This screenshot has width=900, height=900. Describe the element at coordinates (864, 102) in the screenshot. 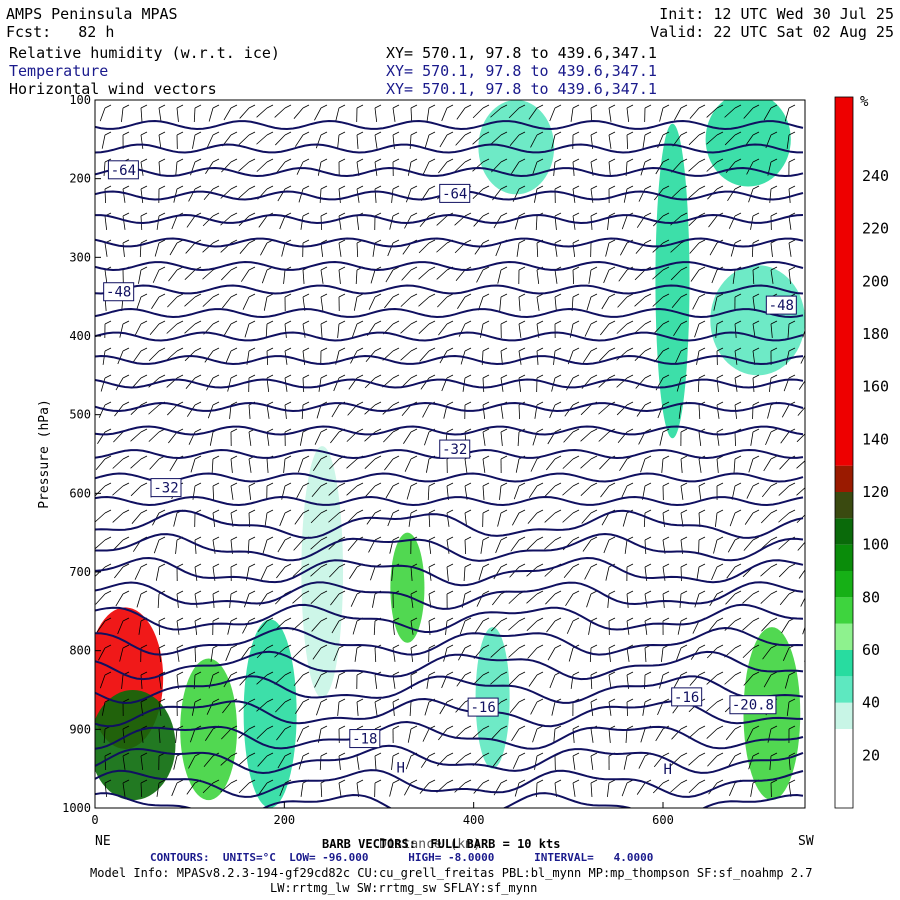

I see `colorbar-unit: %` at that location.